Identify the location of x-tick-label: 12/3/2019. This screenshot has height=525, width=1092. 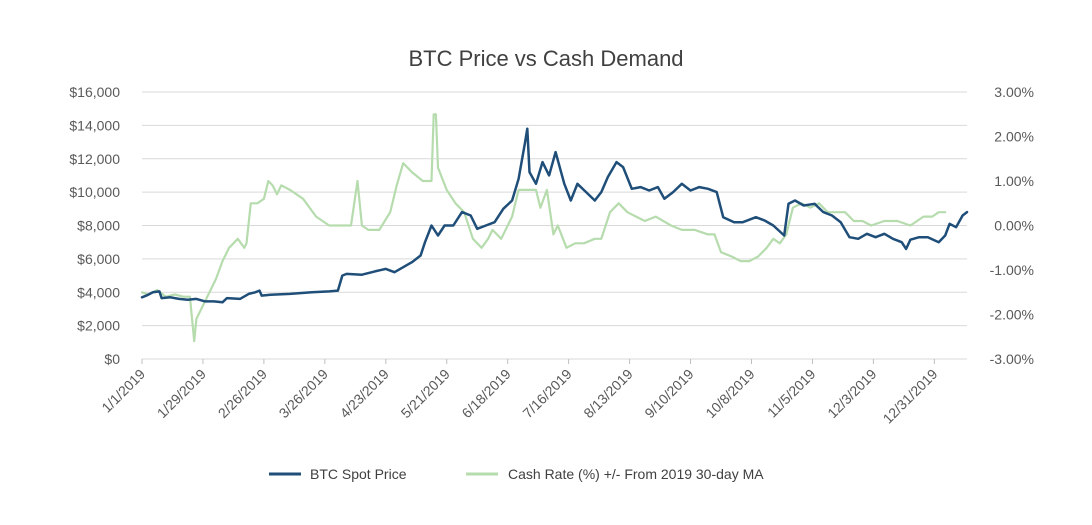
(852, 394).